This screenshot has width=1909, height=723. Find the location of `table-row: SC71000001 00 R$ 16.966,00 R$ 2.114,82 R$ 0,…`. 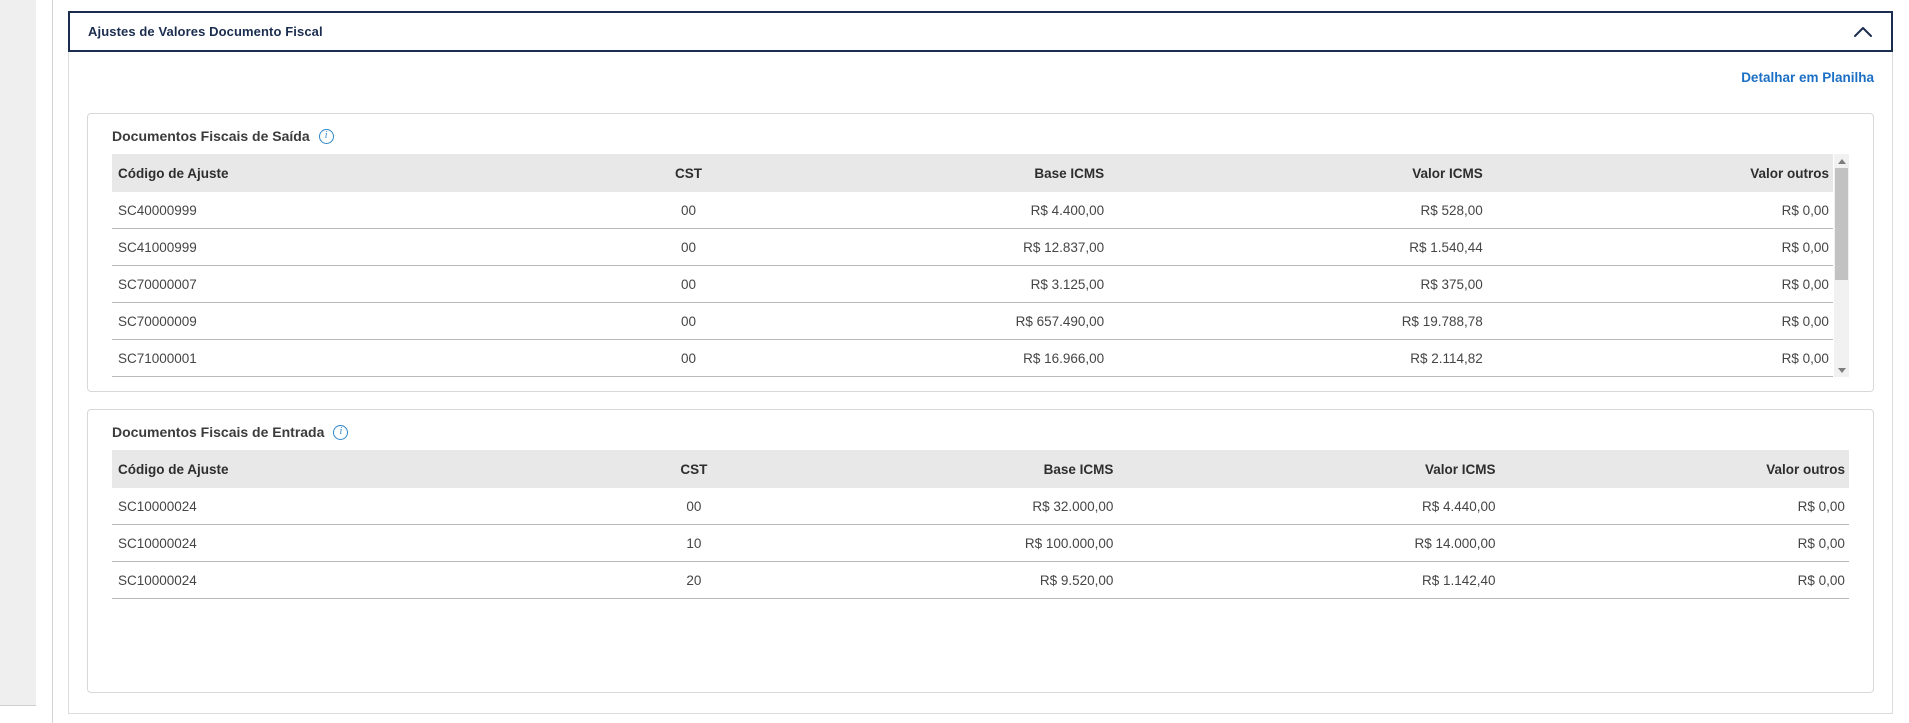

table-row: SC71000001 00 R$ 16.966,00 R$ 2.114,82 R$ 0,… is located at coordinates (972, 358).